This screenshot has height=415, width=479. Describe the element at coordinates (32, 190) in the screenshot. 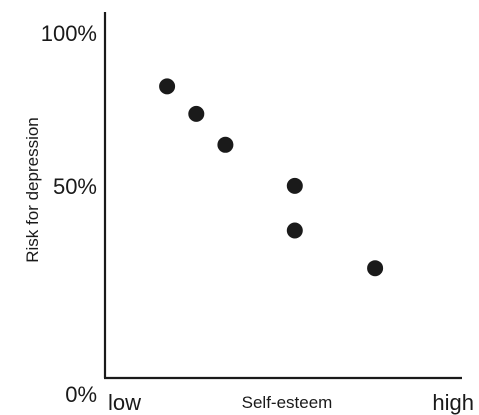

I see `y-axis-title: Risk for depression` at that location.